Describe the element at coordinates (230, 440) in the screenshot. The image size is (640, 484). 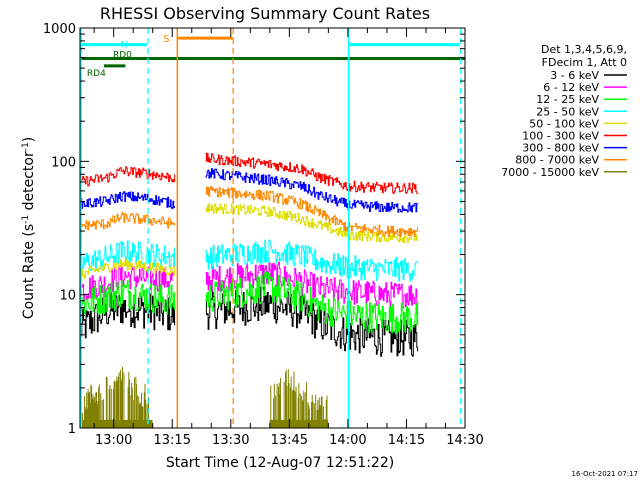
I see `x-tick-label: 13:30` at that location.